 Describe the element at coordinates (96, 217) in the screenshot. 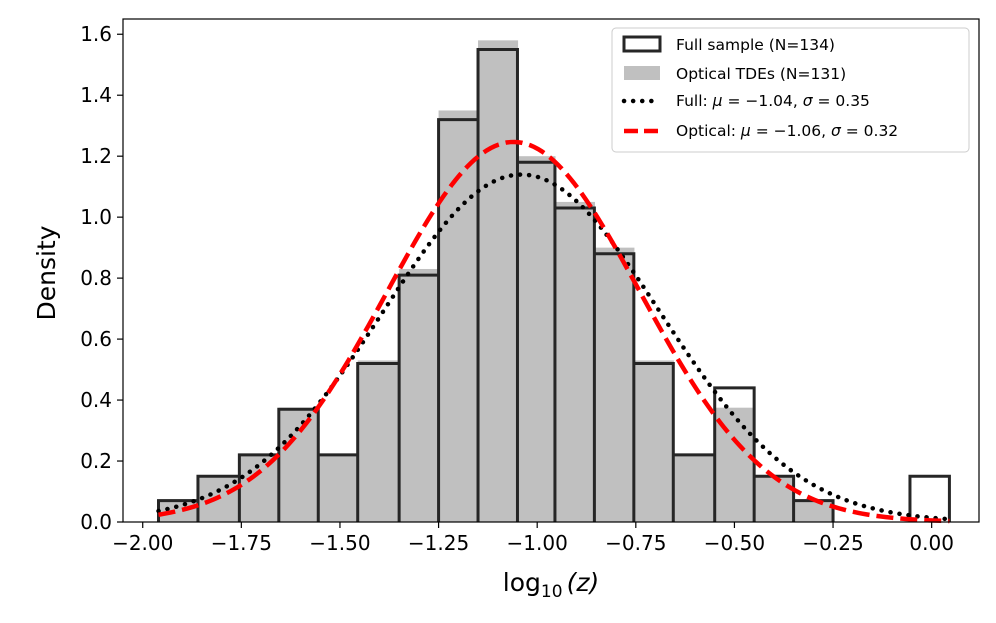

I see `y-tick-label: 1.0` at that location.